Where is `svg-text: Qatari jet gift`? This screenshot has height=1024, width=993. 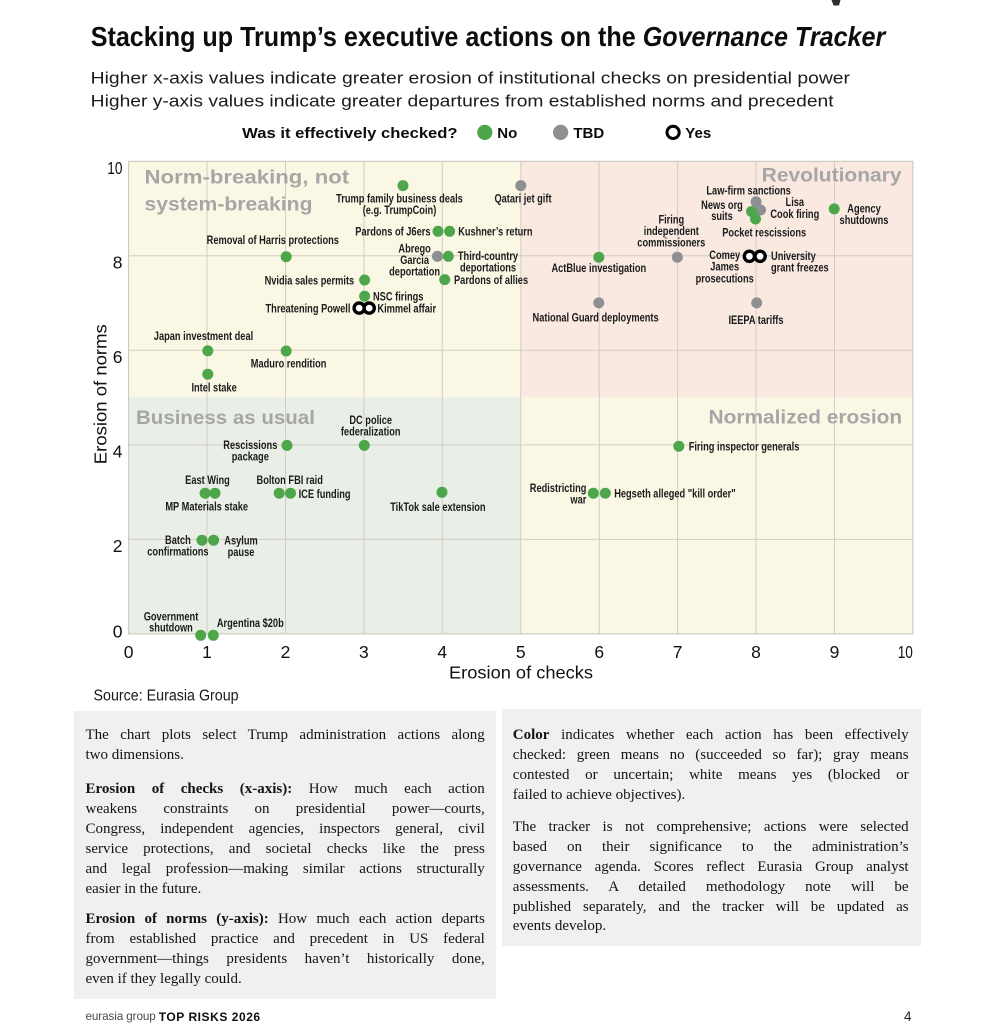 svg-text: Qatari jet gift is located at coordinates (522, 199).